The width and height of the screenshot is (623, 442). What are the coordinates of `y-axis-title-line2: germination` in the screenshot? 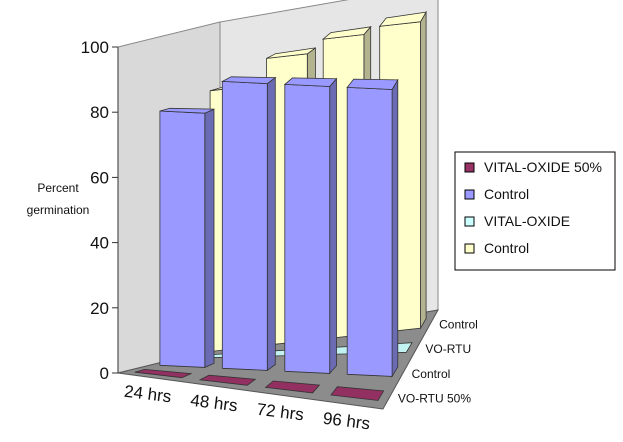 It's located at (58, 210).